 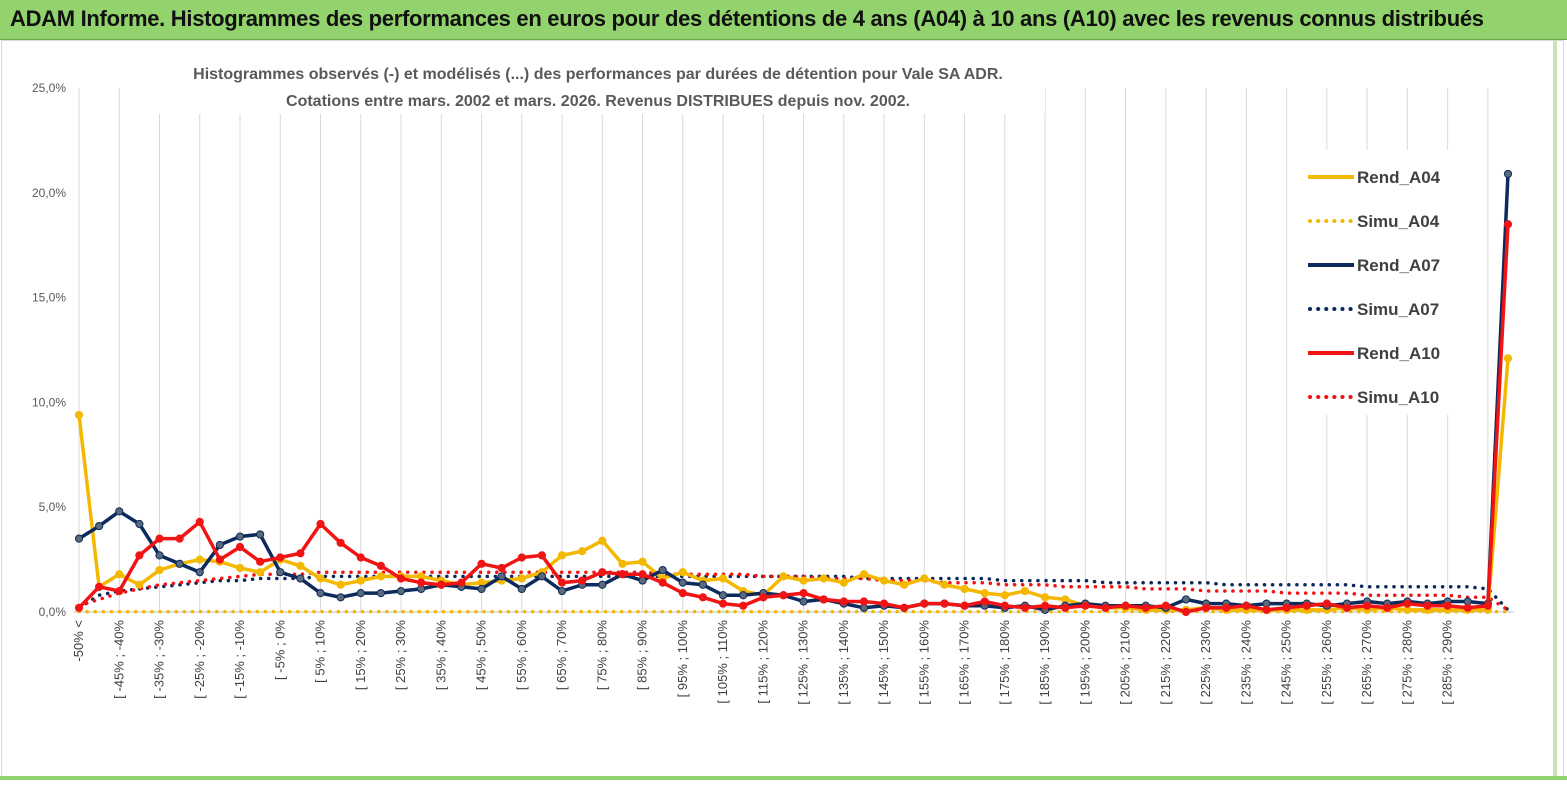 I want to click on x-tick-label: [ 205% ; 210%, so click(x=1125, y=662).